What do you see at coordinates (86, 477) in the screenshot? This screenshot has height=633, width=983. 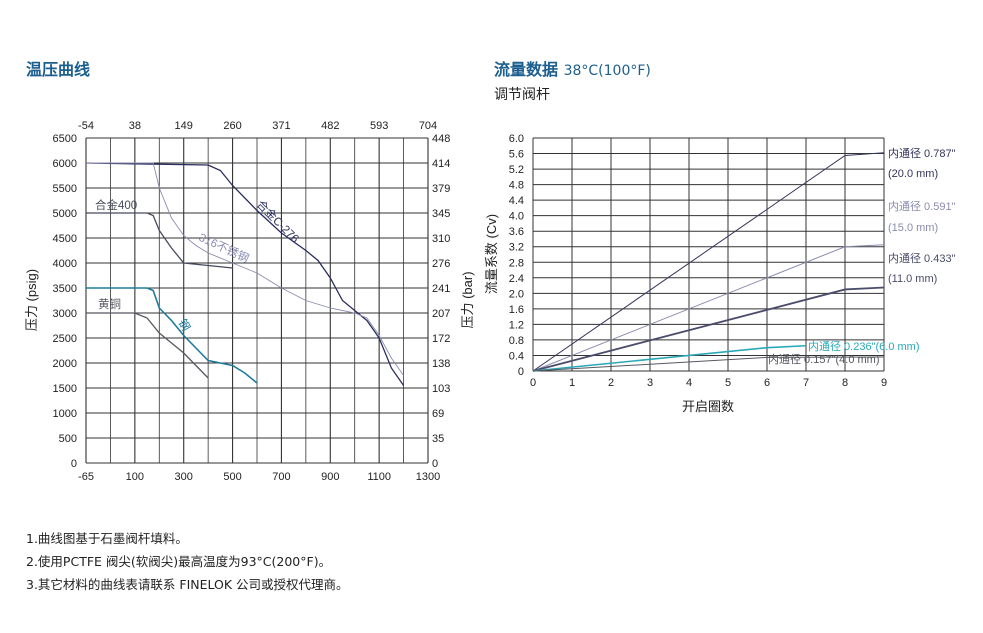 I see `x-tick-label-bottom: -65` at bounding box center [86, 477].